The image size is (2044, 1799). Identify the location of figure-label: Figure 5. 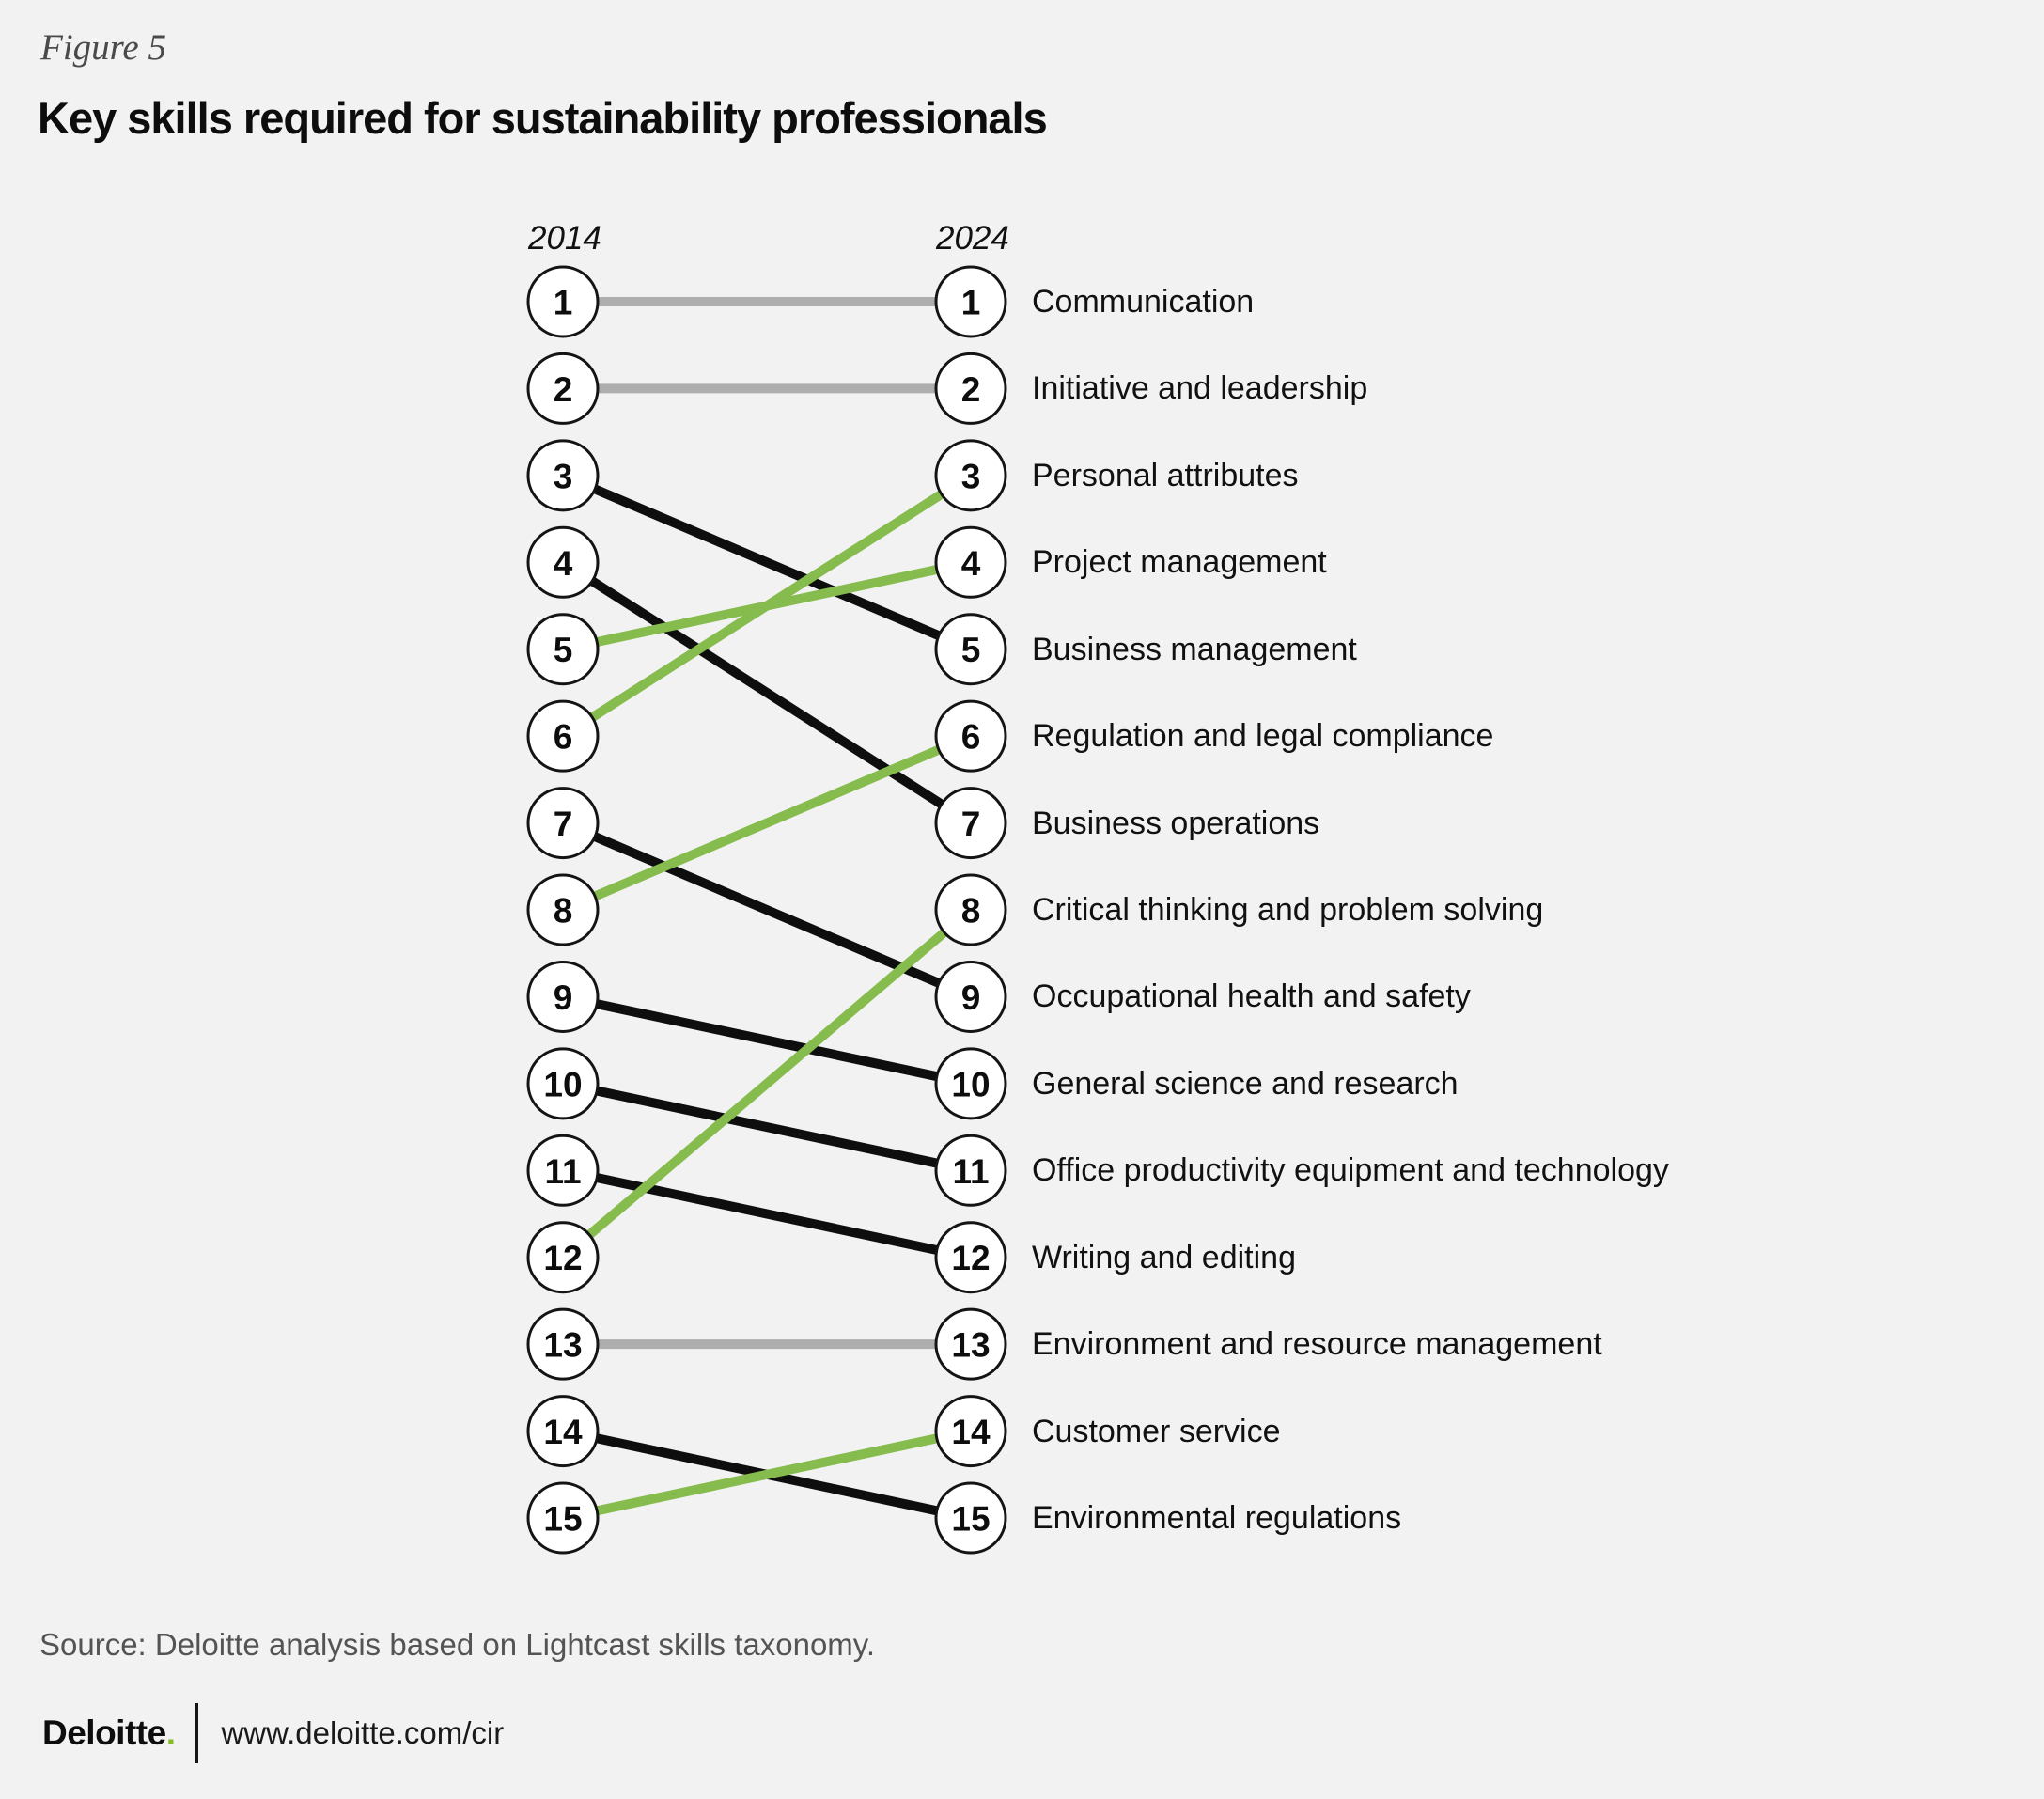
(103, 47).